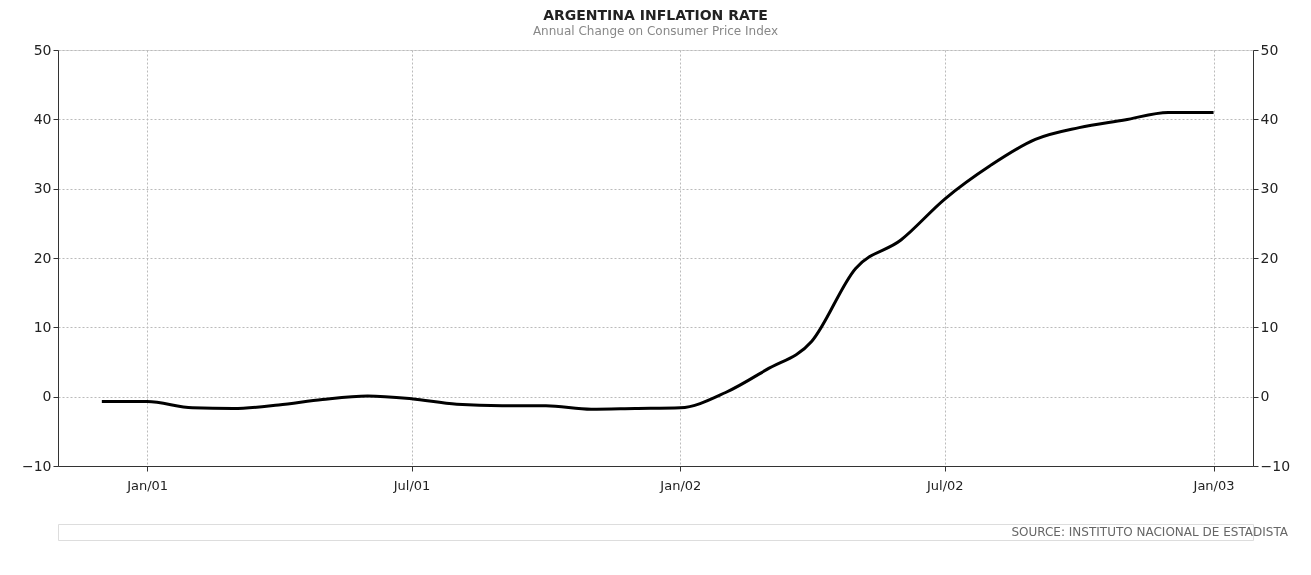 Image resolution: width=1311 pixels, height=575 pixels. Describe the element at coordinates (1269, 326) in the screenshot. I see `y2-tick-label: 10` at that location.